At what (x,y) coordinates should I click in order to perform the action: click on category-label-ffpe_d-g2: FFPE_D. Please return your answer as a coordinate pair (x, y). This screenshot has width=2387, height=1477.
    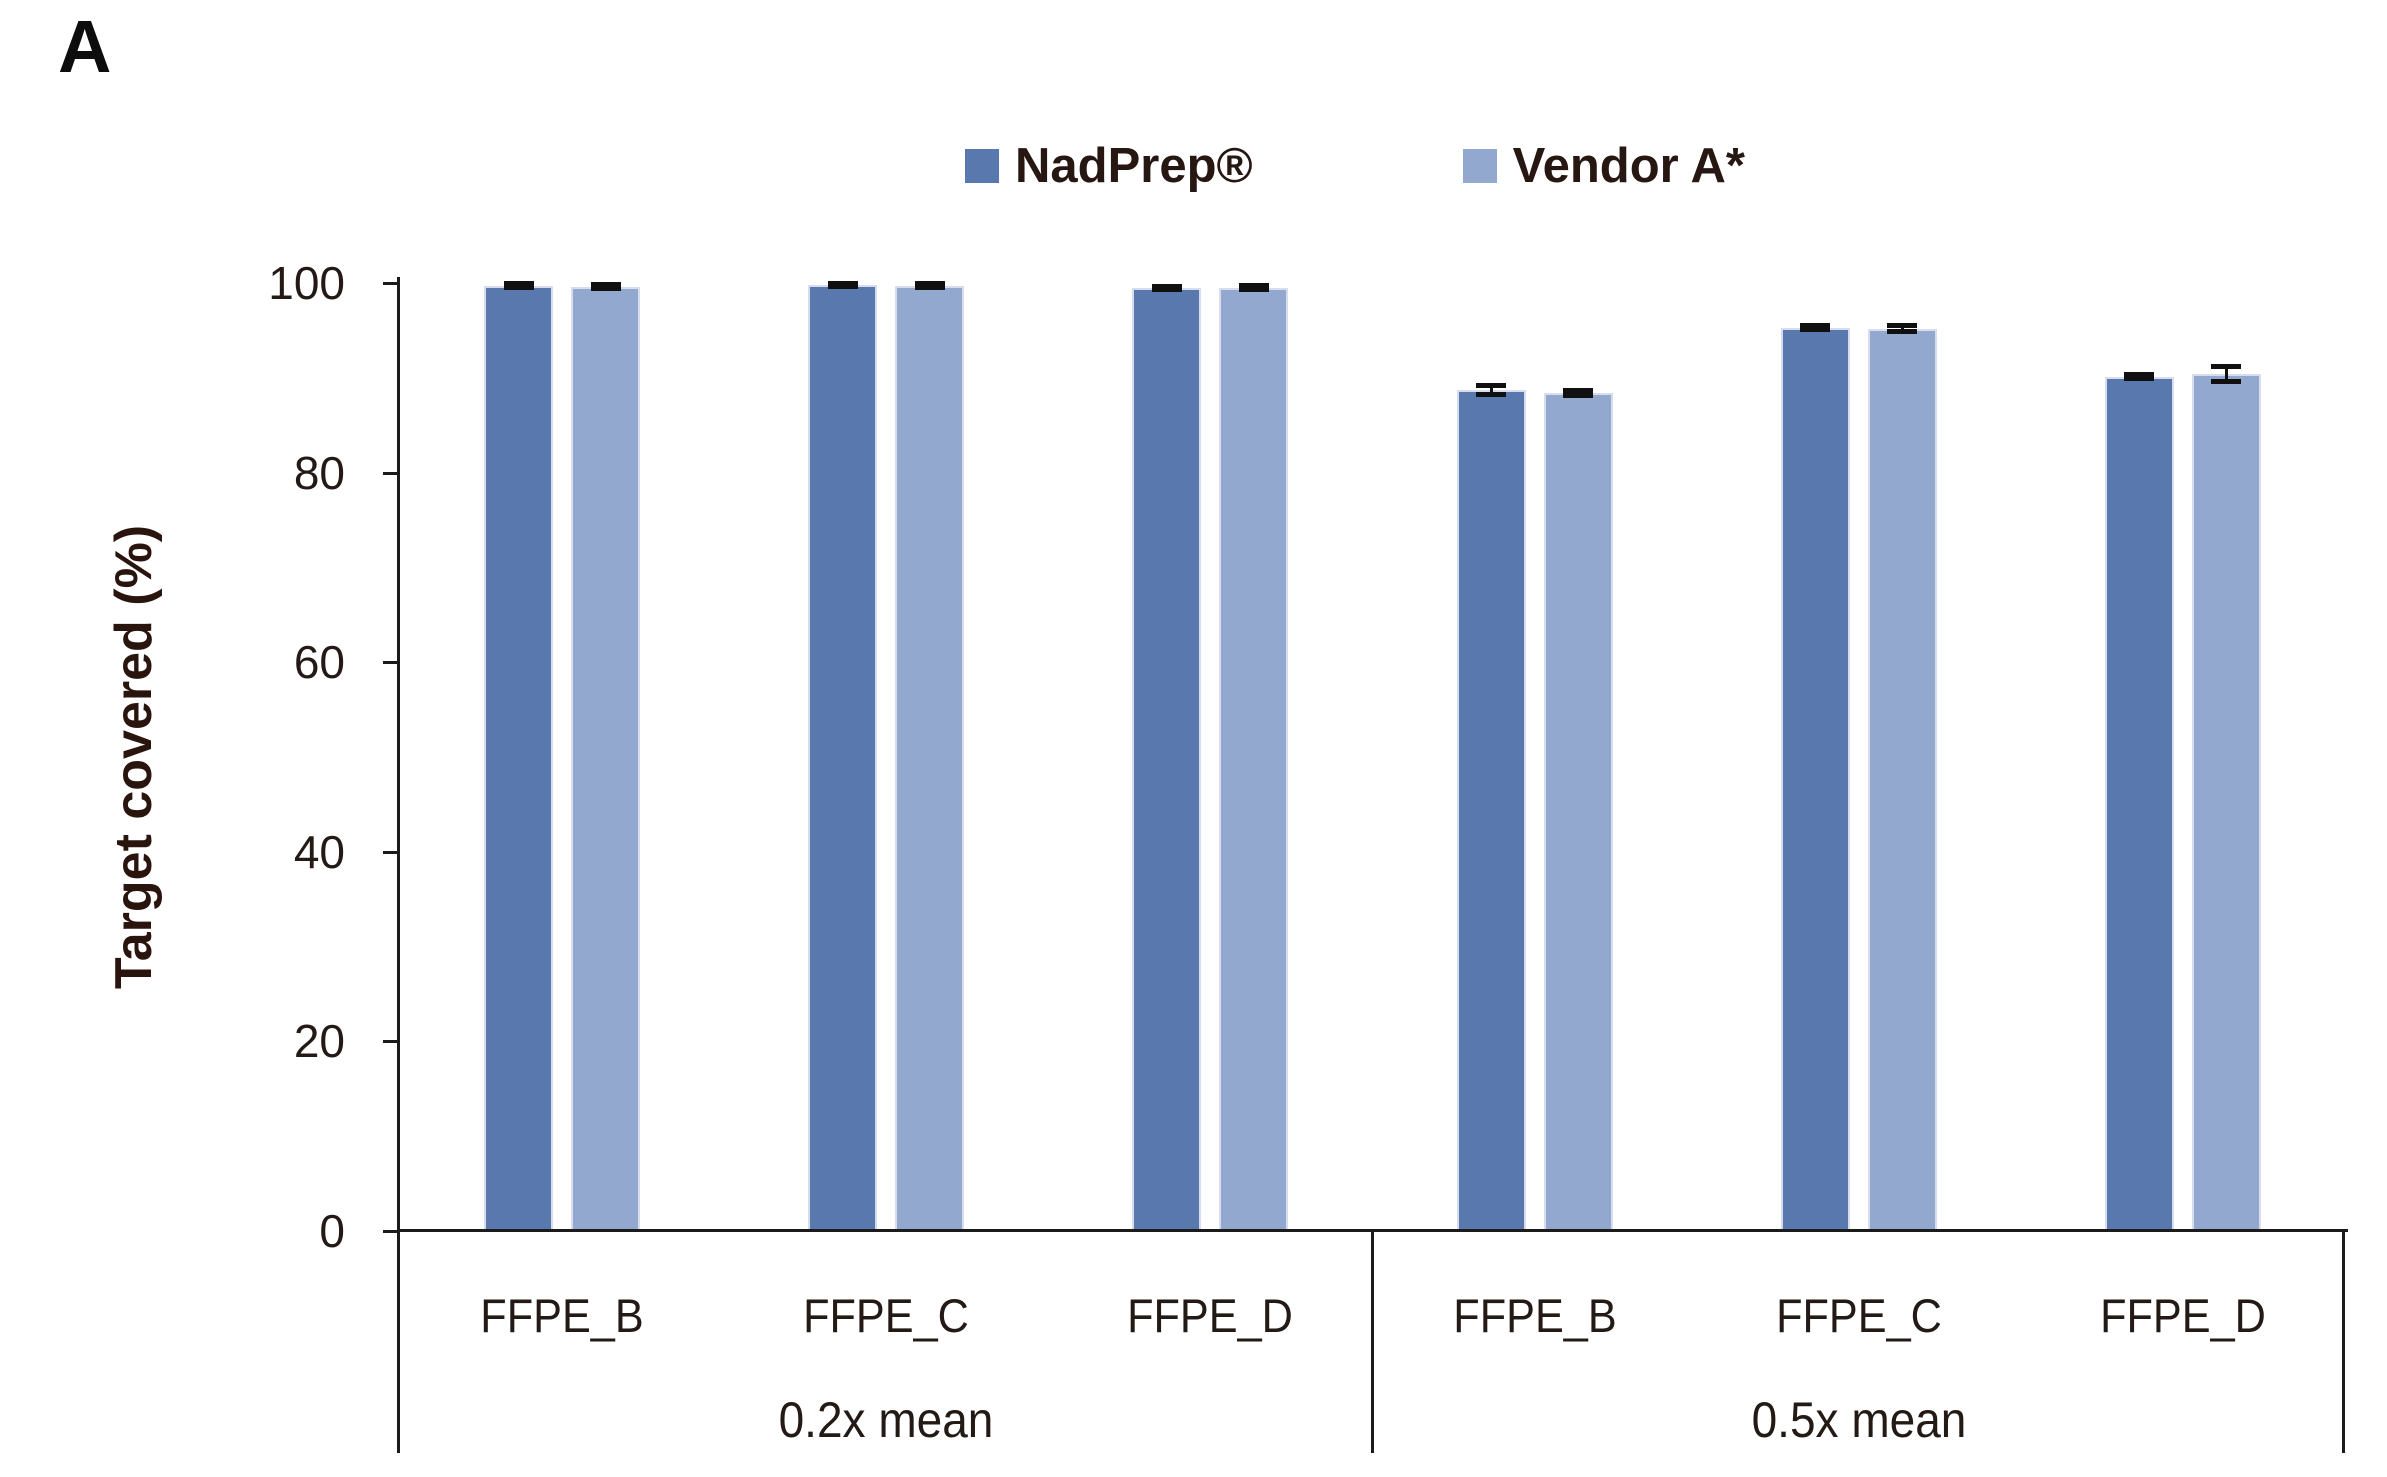
    Looking at the image, I should click on (2183, 1315).